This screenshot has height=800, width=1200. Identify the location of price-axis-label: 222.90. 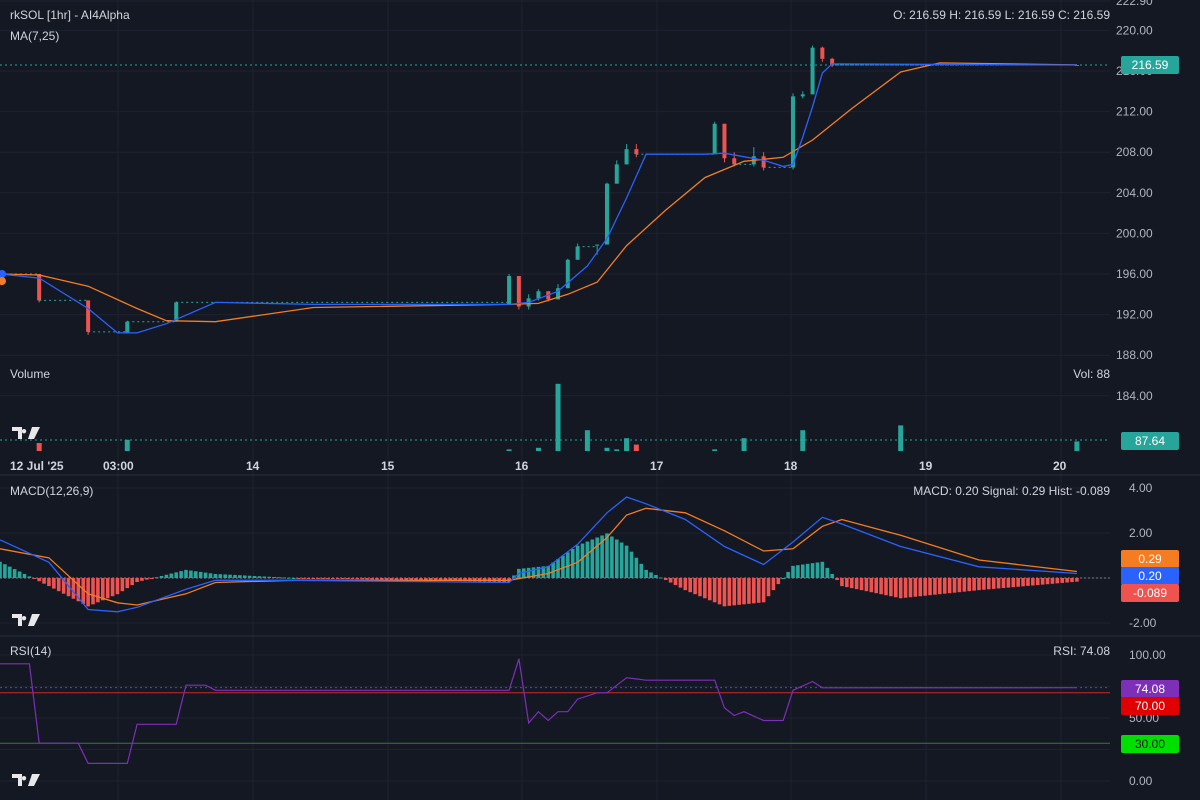
(1134, 4).